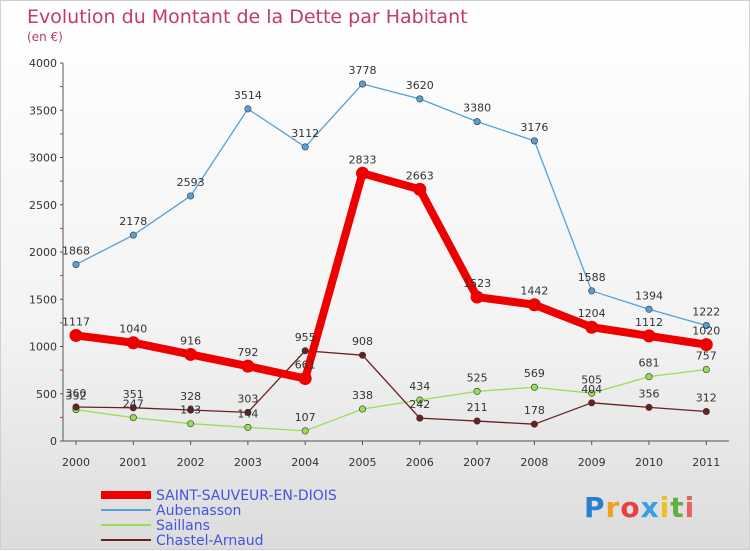 The image size is (750, 551). Describe the element at coordinates (640, 507) in the screenshot. I see `proxiti-logo: Proxiti` at that location.